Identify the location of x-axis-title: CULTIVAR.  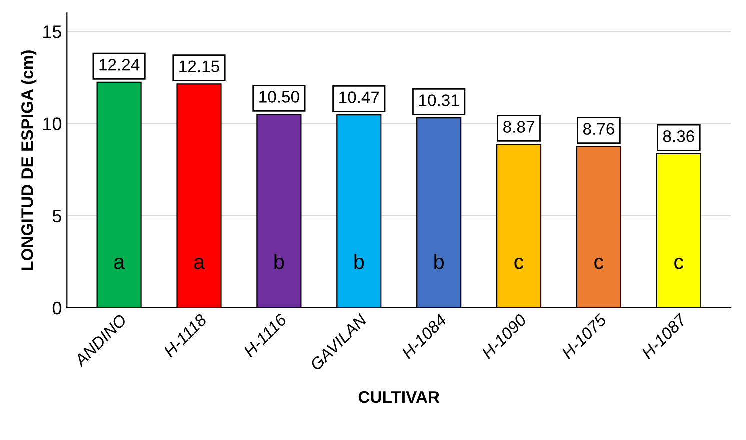
(399, 397).